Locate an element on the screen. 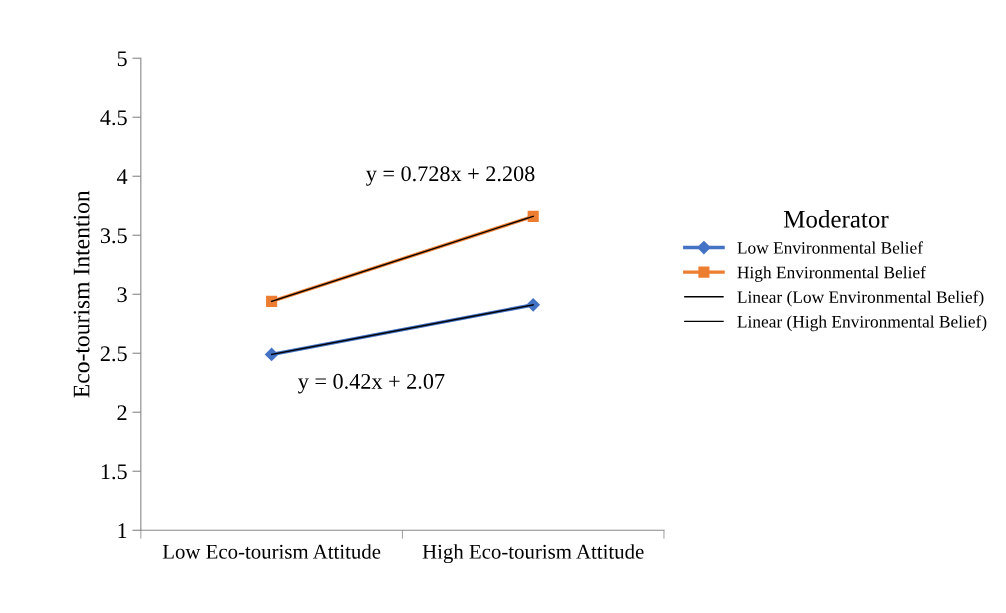 The width and height of the screenshot is (1006, 613). y-tick-label: 2.5 is located at coordinates (113, 354).